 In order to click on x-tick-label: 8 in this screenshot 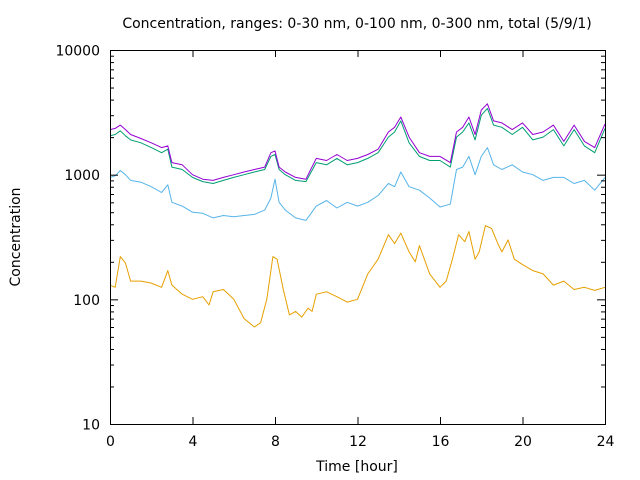, I will do `click(275, 442)`.